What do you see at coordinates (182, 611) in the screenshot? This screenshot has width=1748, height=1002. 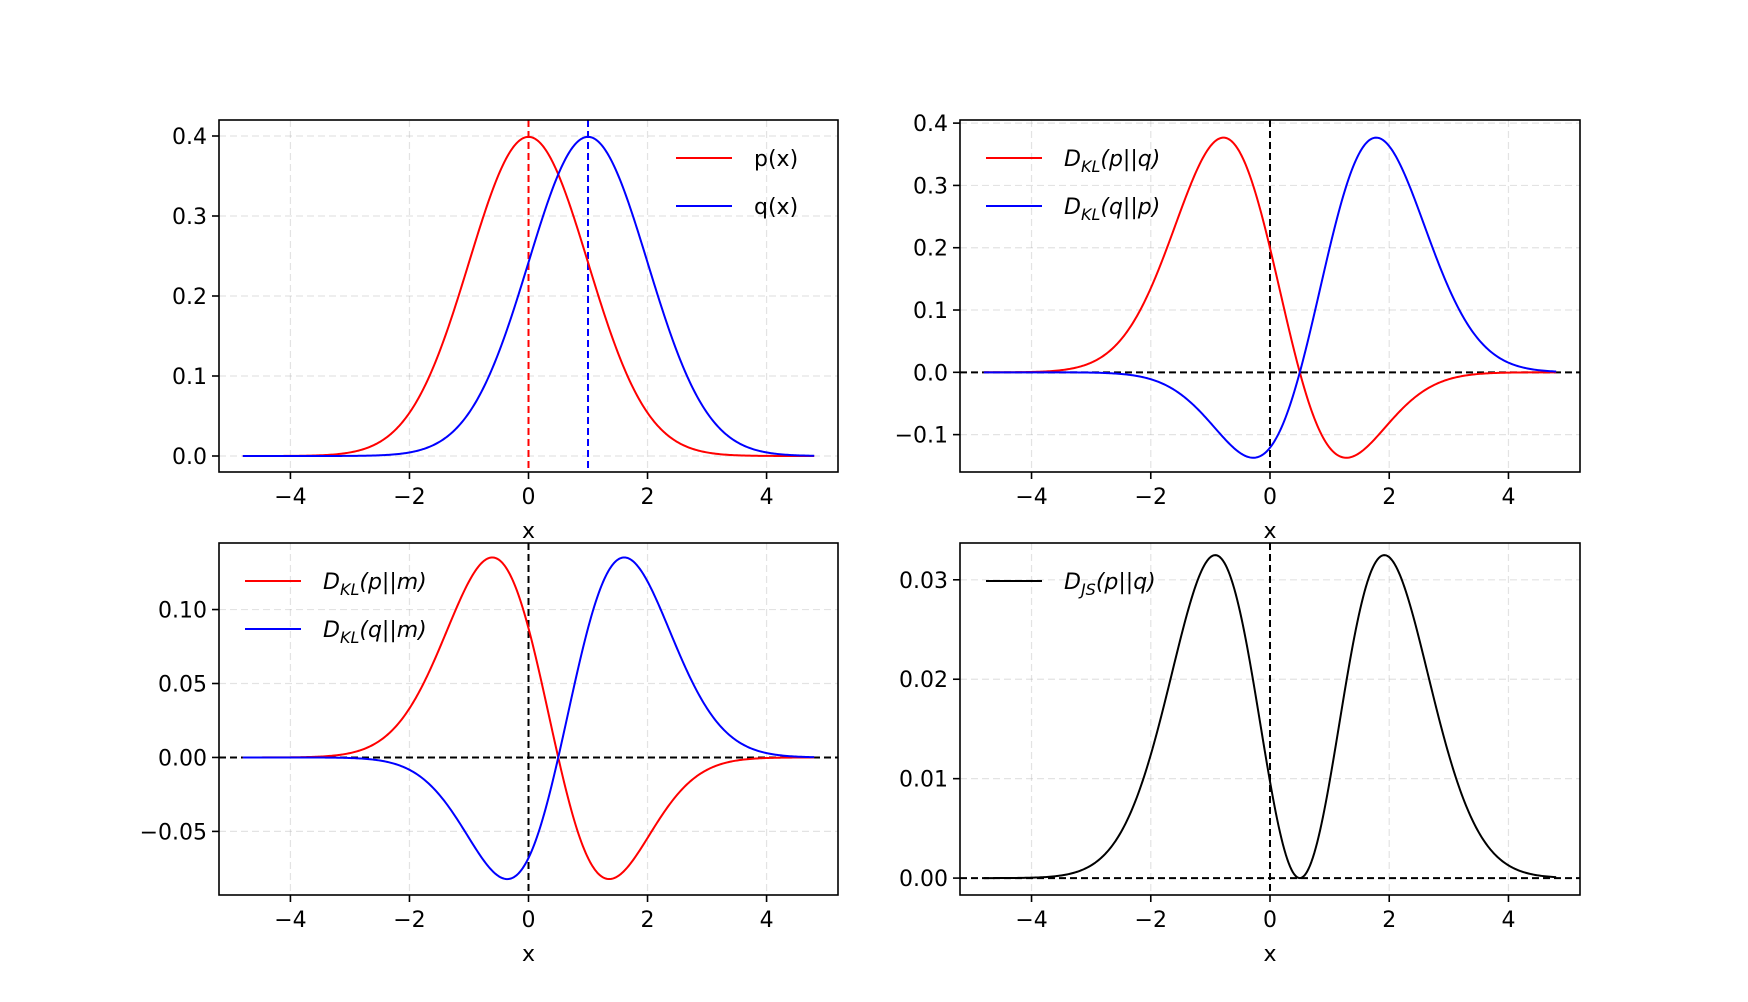 I see `y-tick-label: 0.10` at bounding box center [182, 611].